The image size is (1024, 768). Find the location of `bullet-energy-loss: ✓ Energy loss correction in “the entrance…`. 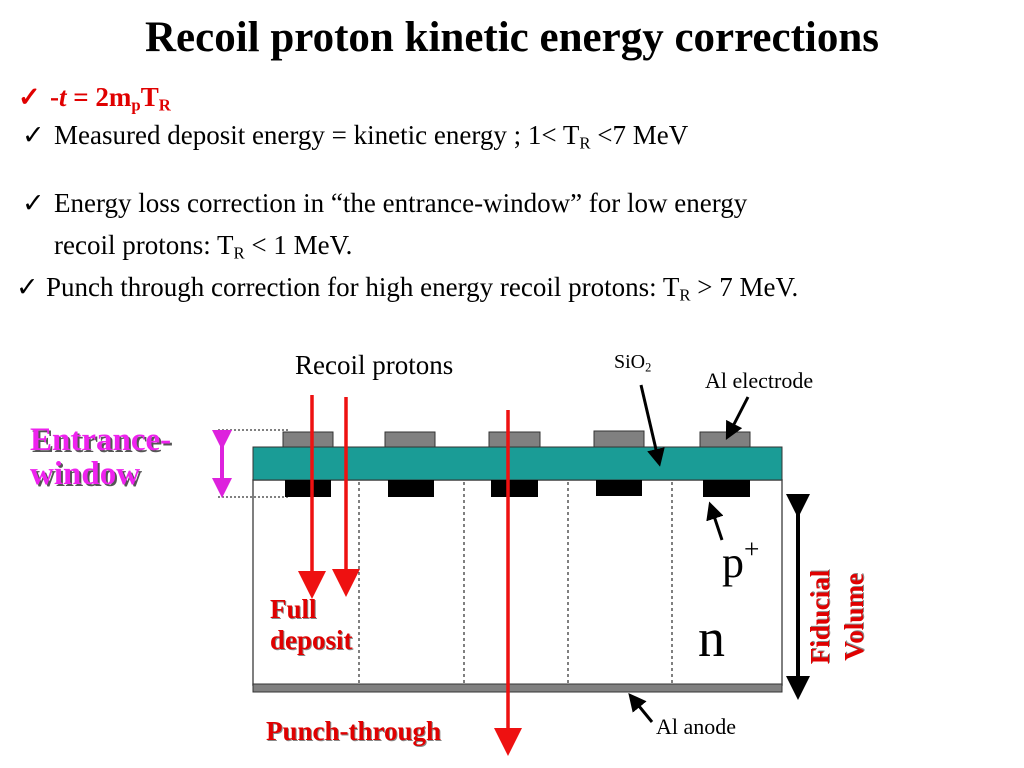

bullet-energy-loss: ✓ Energy loss correction in “the entrance… is located at coordinates (385, 203).